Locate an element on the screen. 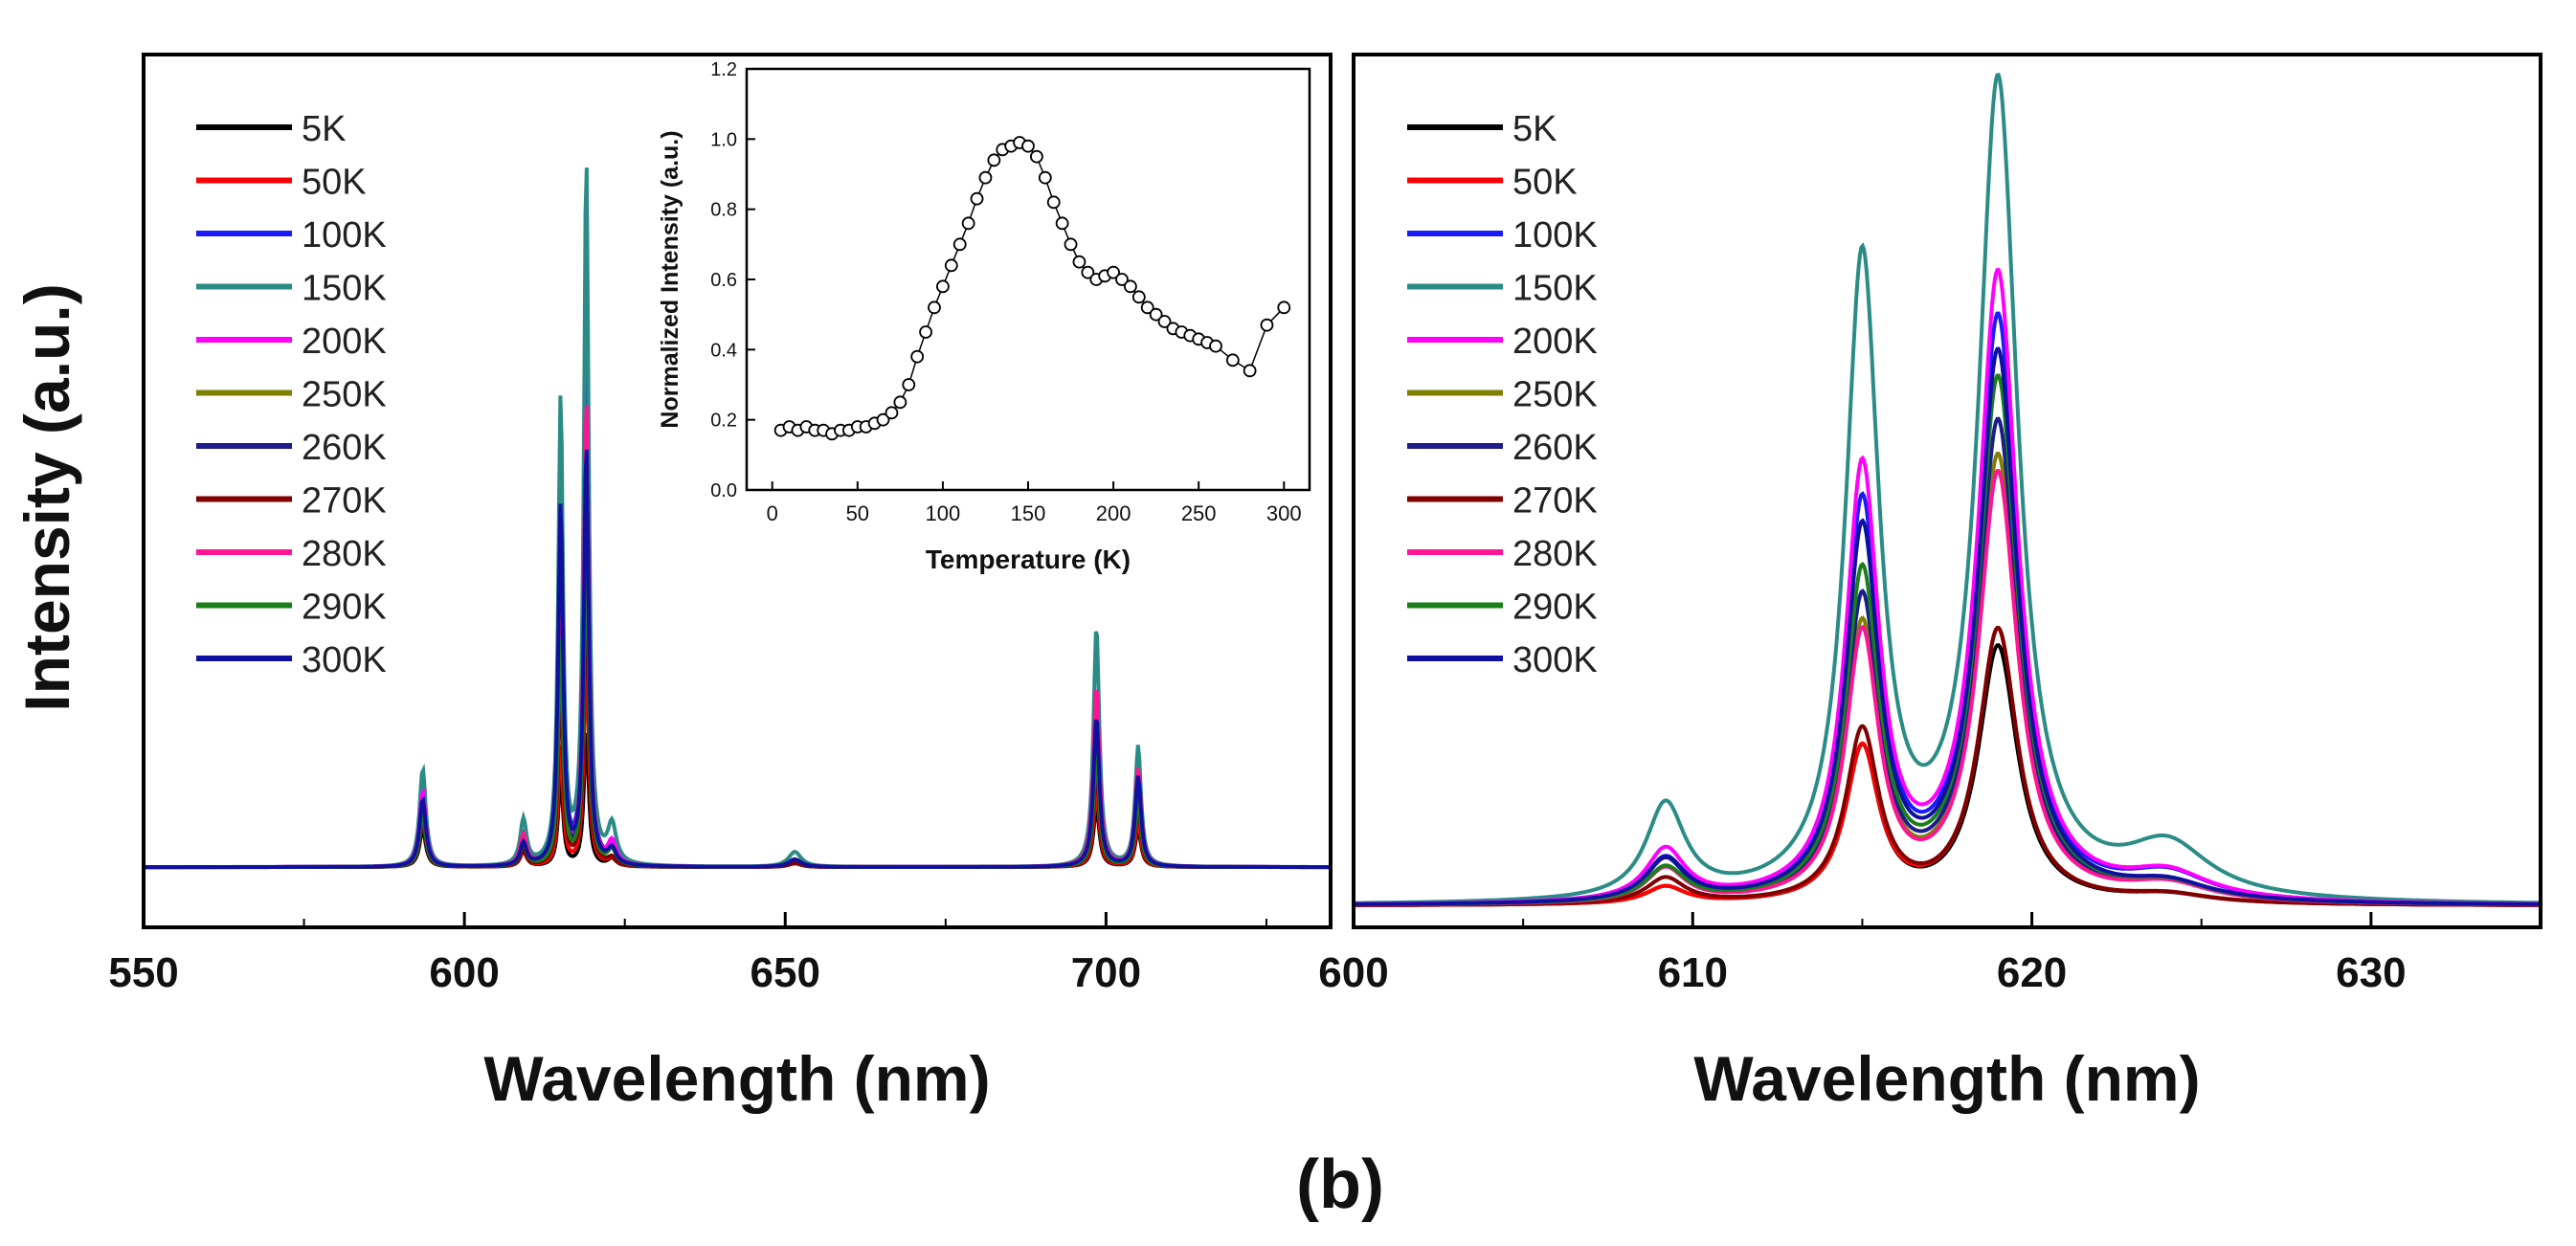 The image size is (2576, 1246). inset-y-tick-label: 0.8 is located at coordinates (724, 211).